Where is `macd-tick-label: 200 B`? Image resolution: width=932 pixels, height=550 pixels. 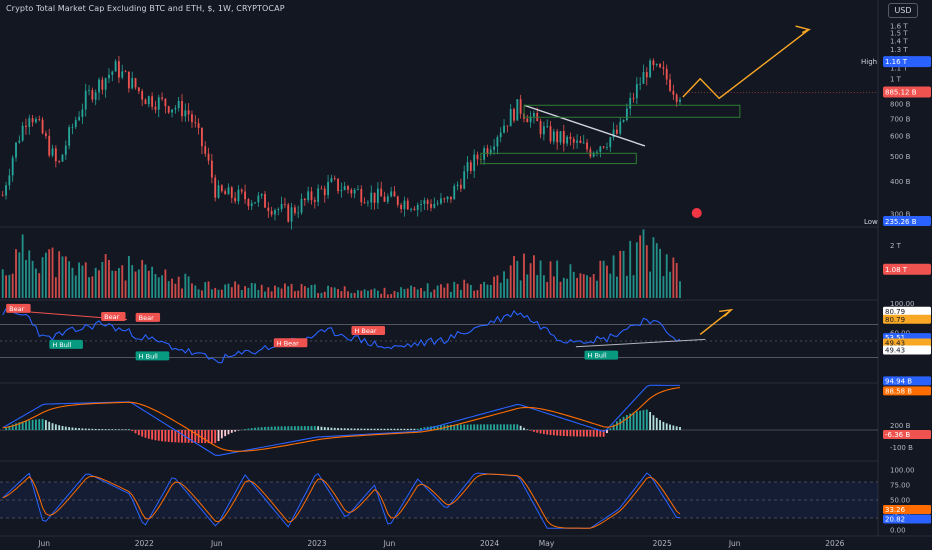 macd-tick-label: 200 B is located at coordinates (900, 426).